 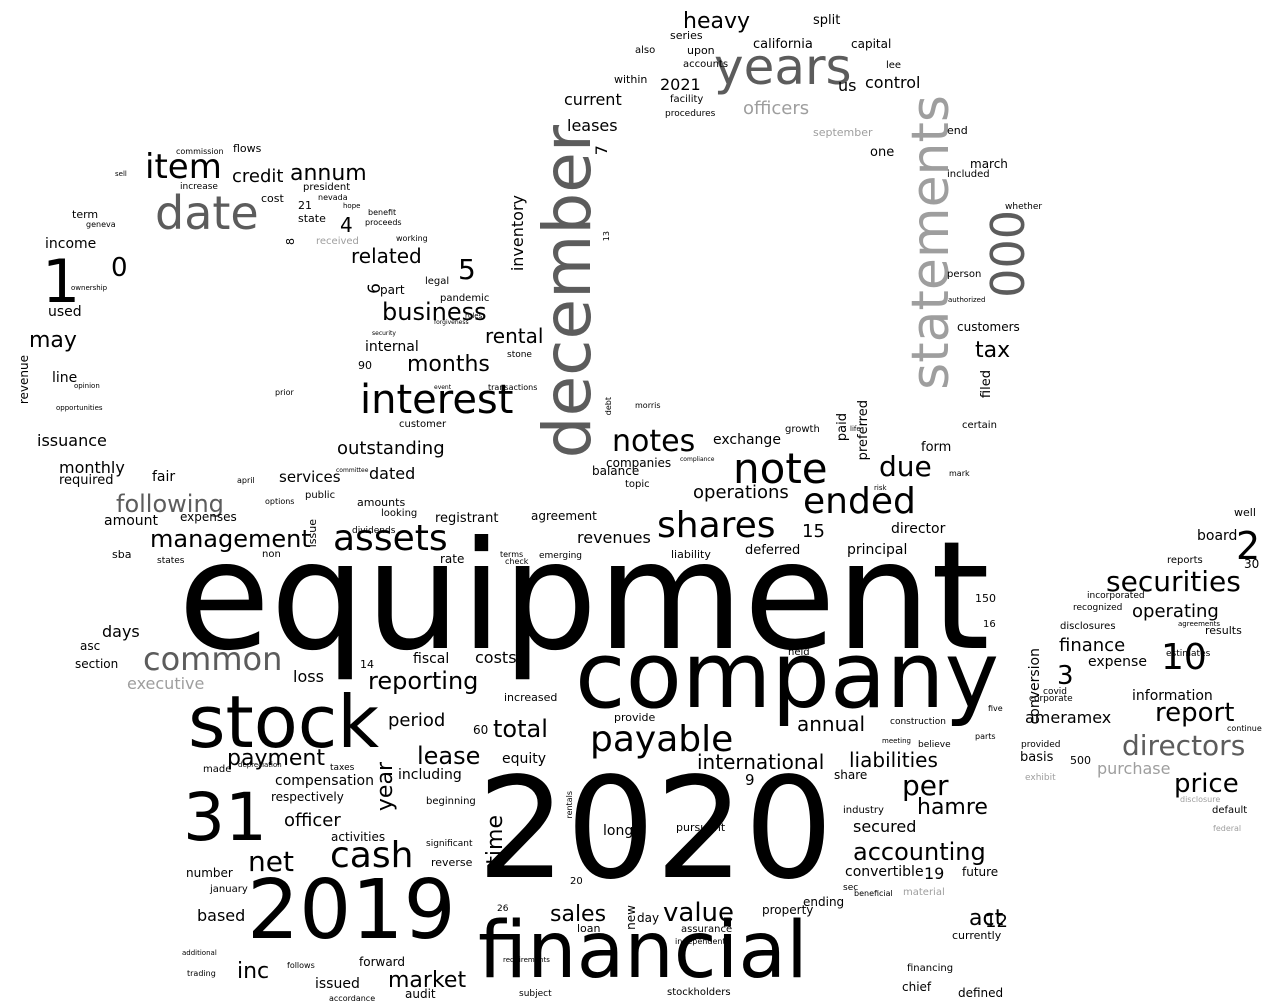 I want to click on word-exchange: exchange, so click(x=747, y=440).